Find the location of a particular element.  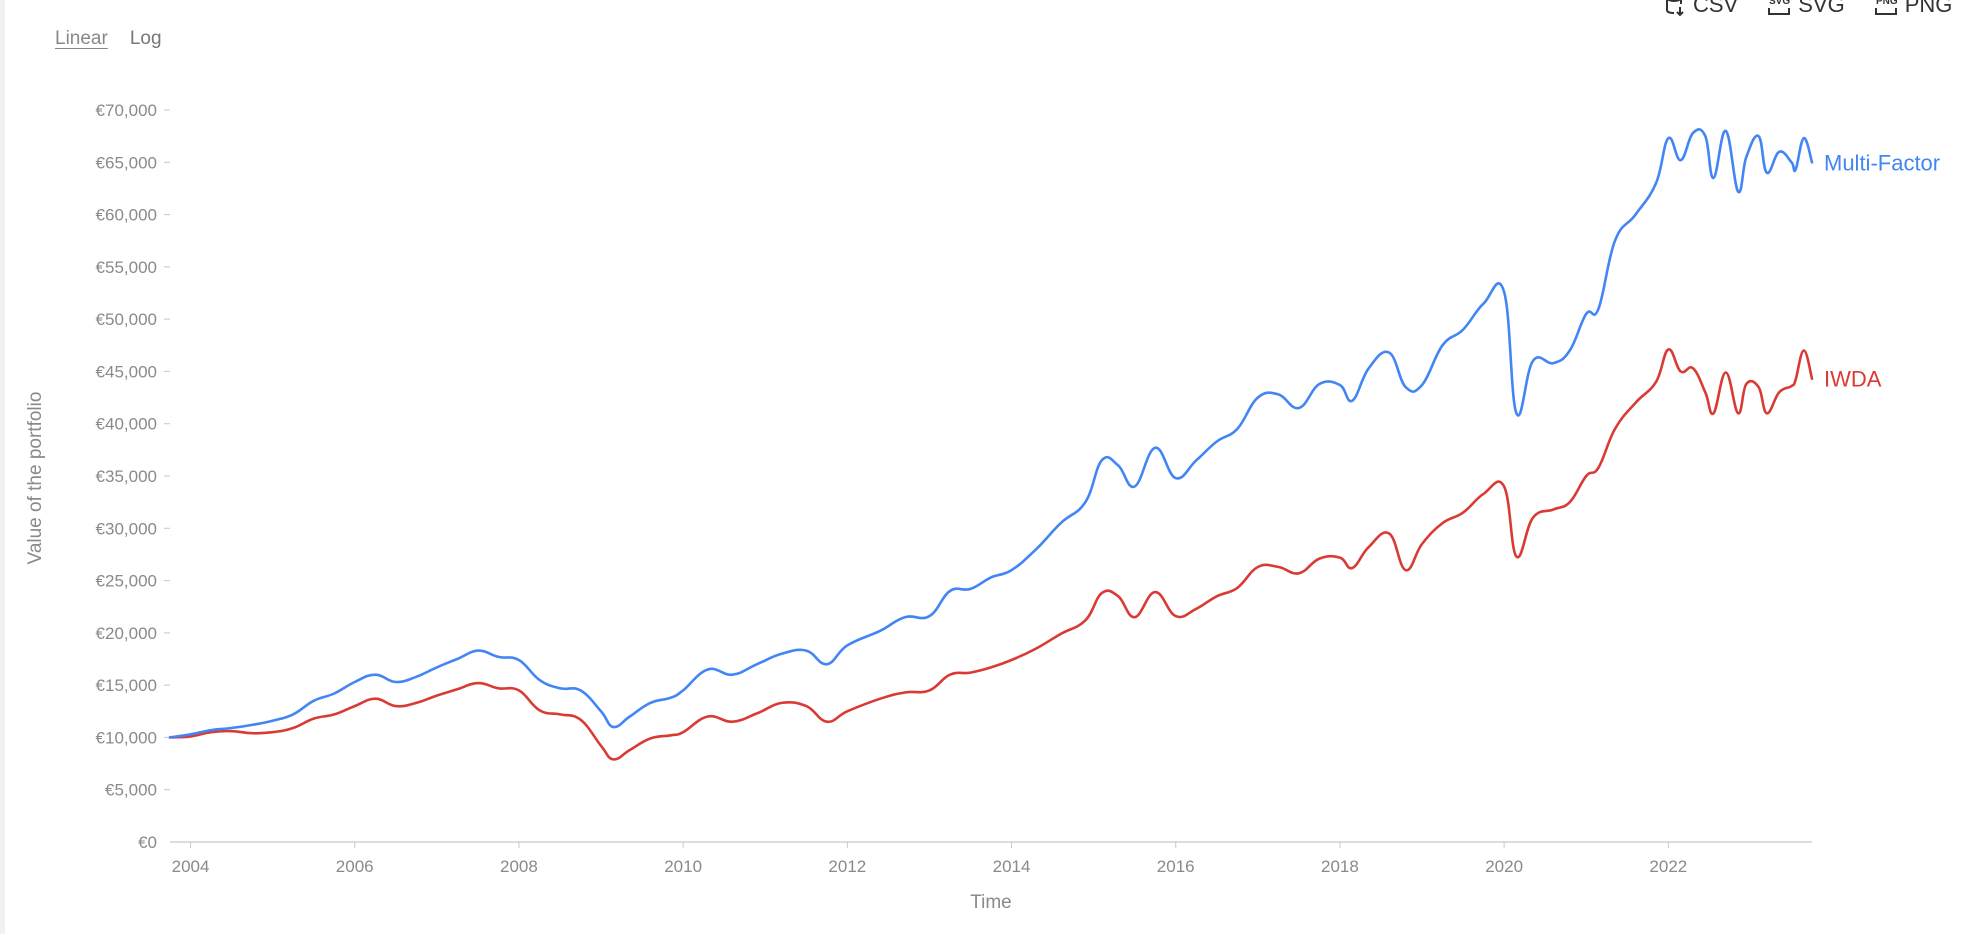

linear-scale-button: Linear is located at coordinates (81, 38).